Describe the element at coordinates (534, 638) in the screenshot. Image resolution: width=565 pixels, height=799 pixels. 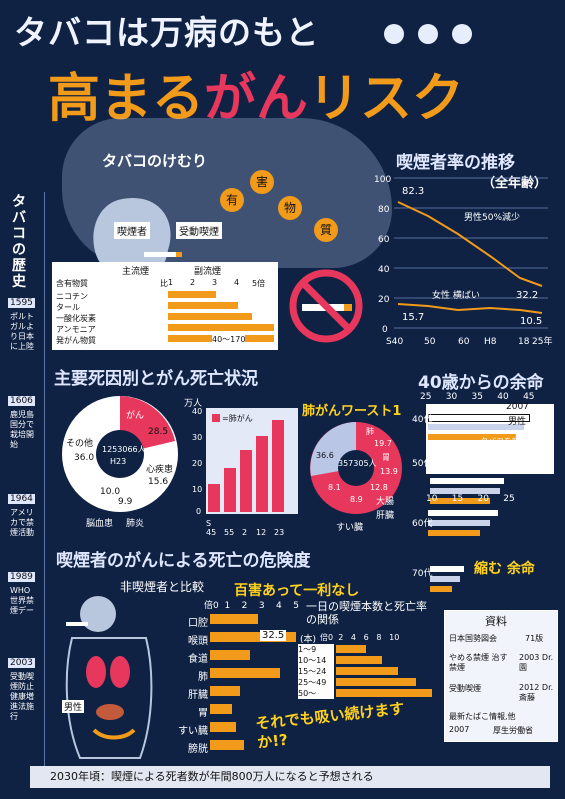
I see `source-1-edition: 71版` at that location.